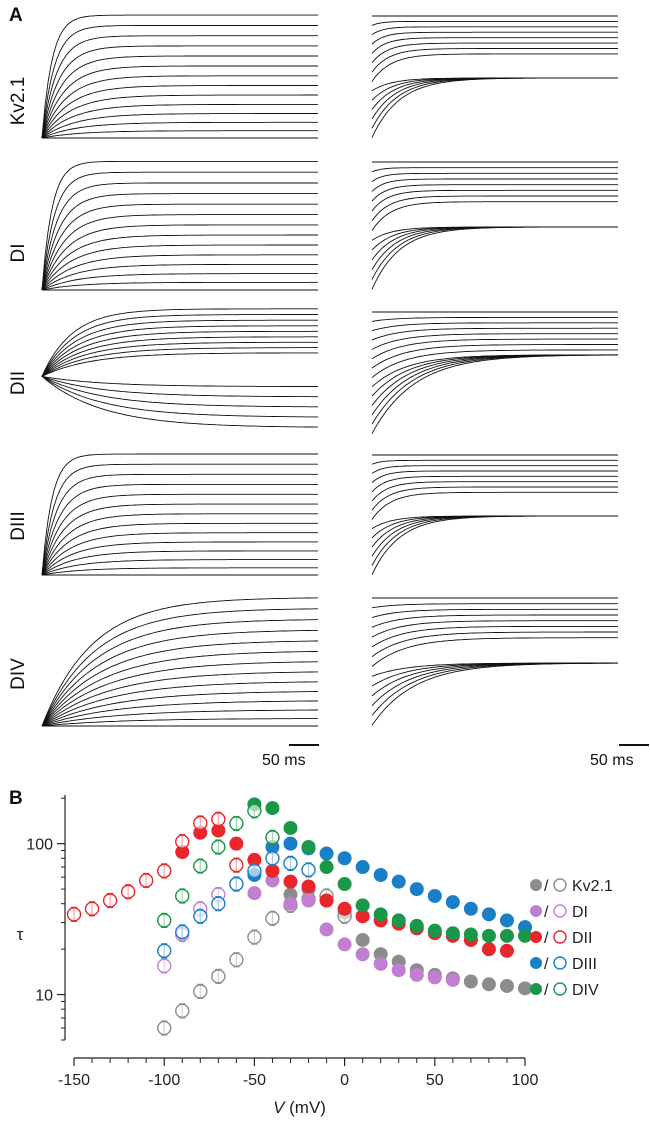 The image size is (650, 1133). What do you see at coordinates (16, 15) in the screenshot?
I see `panel-a-label: A` at bounding box center [16, 15].